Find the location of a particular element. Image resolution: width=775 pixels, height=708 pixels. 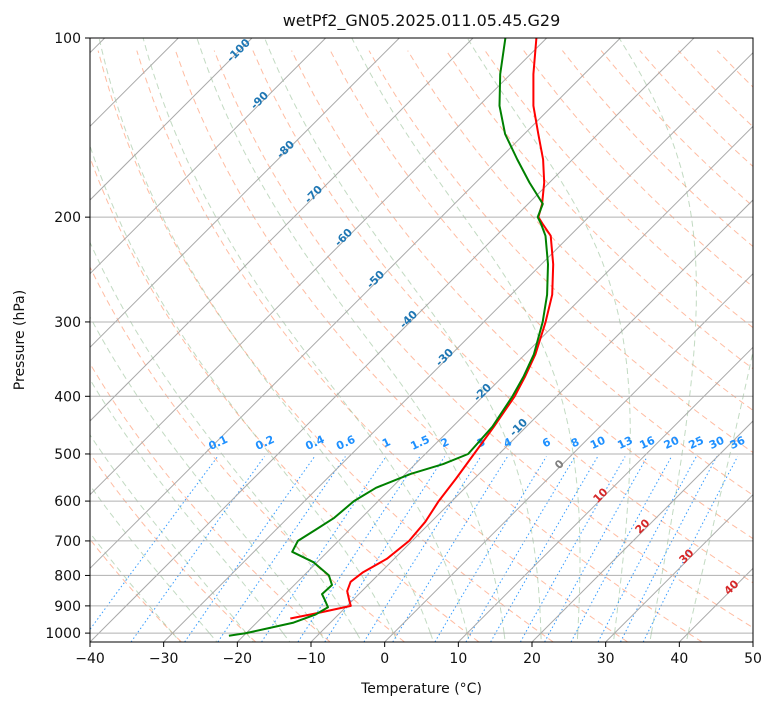

mixing-ratio-label: 30 is located at coordinates (717, 443).